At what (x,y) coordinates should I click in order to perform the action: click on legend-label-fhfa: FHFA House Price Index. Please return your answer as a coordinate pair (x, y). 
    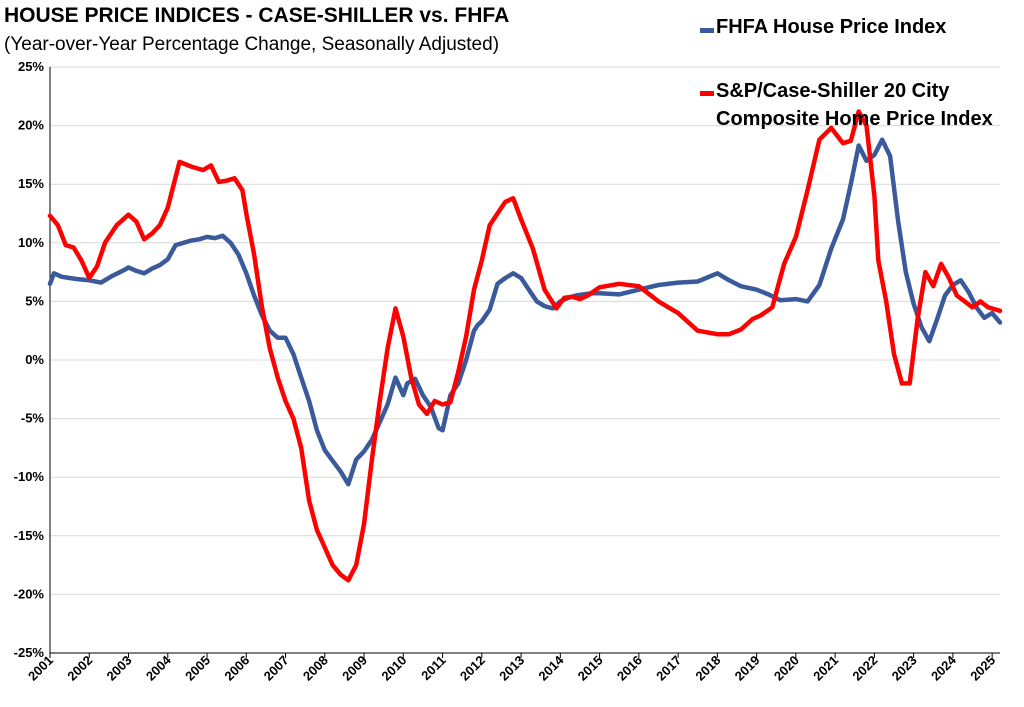
    Looking at the image, I should click on (831, 27).